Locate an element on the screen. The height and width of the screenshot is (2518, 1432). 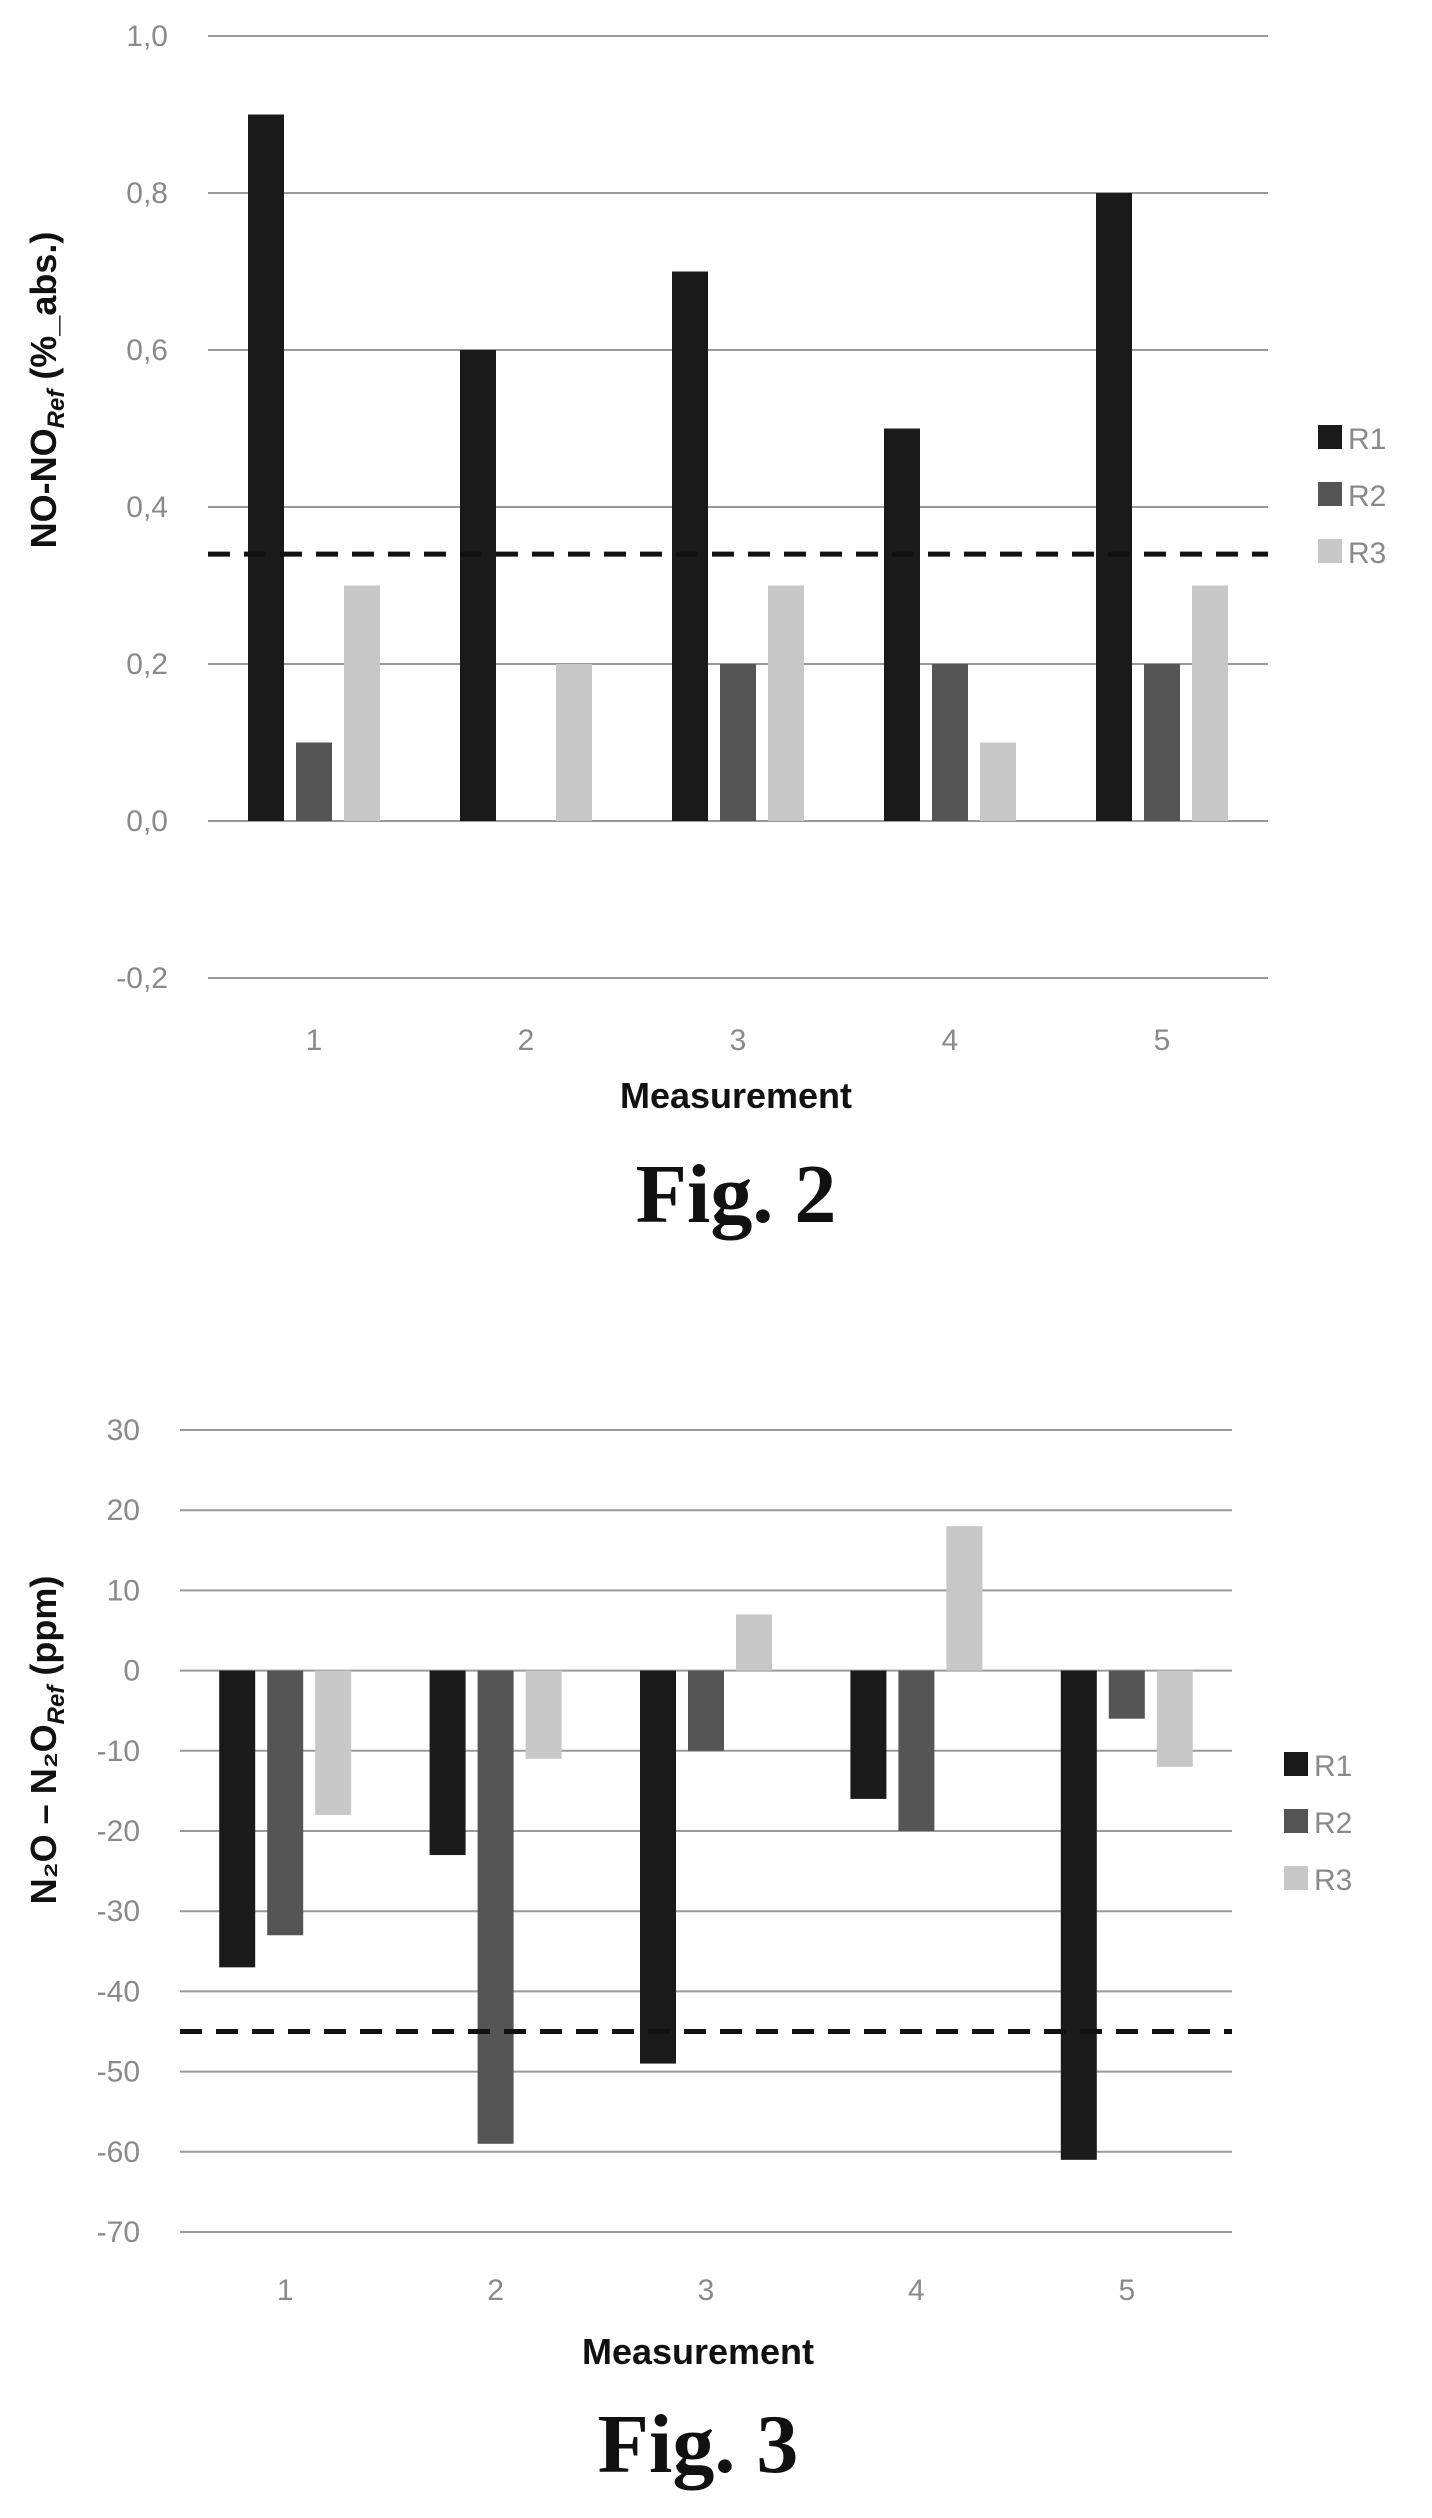
fig3-y-axis-label: N₂O – N₂ORef (ppm) is located at coordinates (46, 1740).